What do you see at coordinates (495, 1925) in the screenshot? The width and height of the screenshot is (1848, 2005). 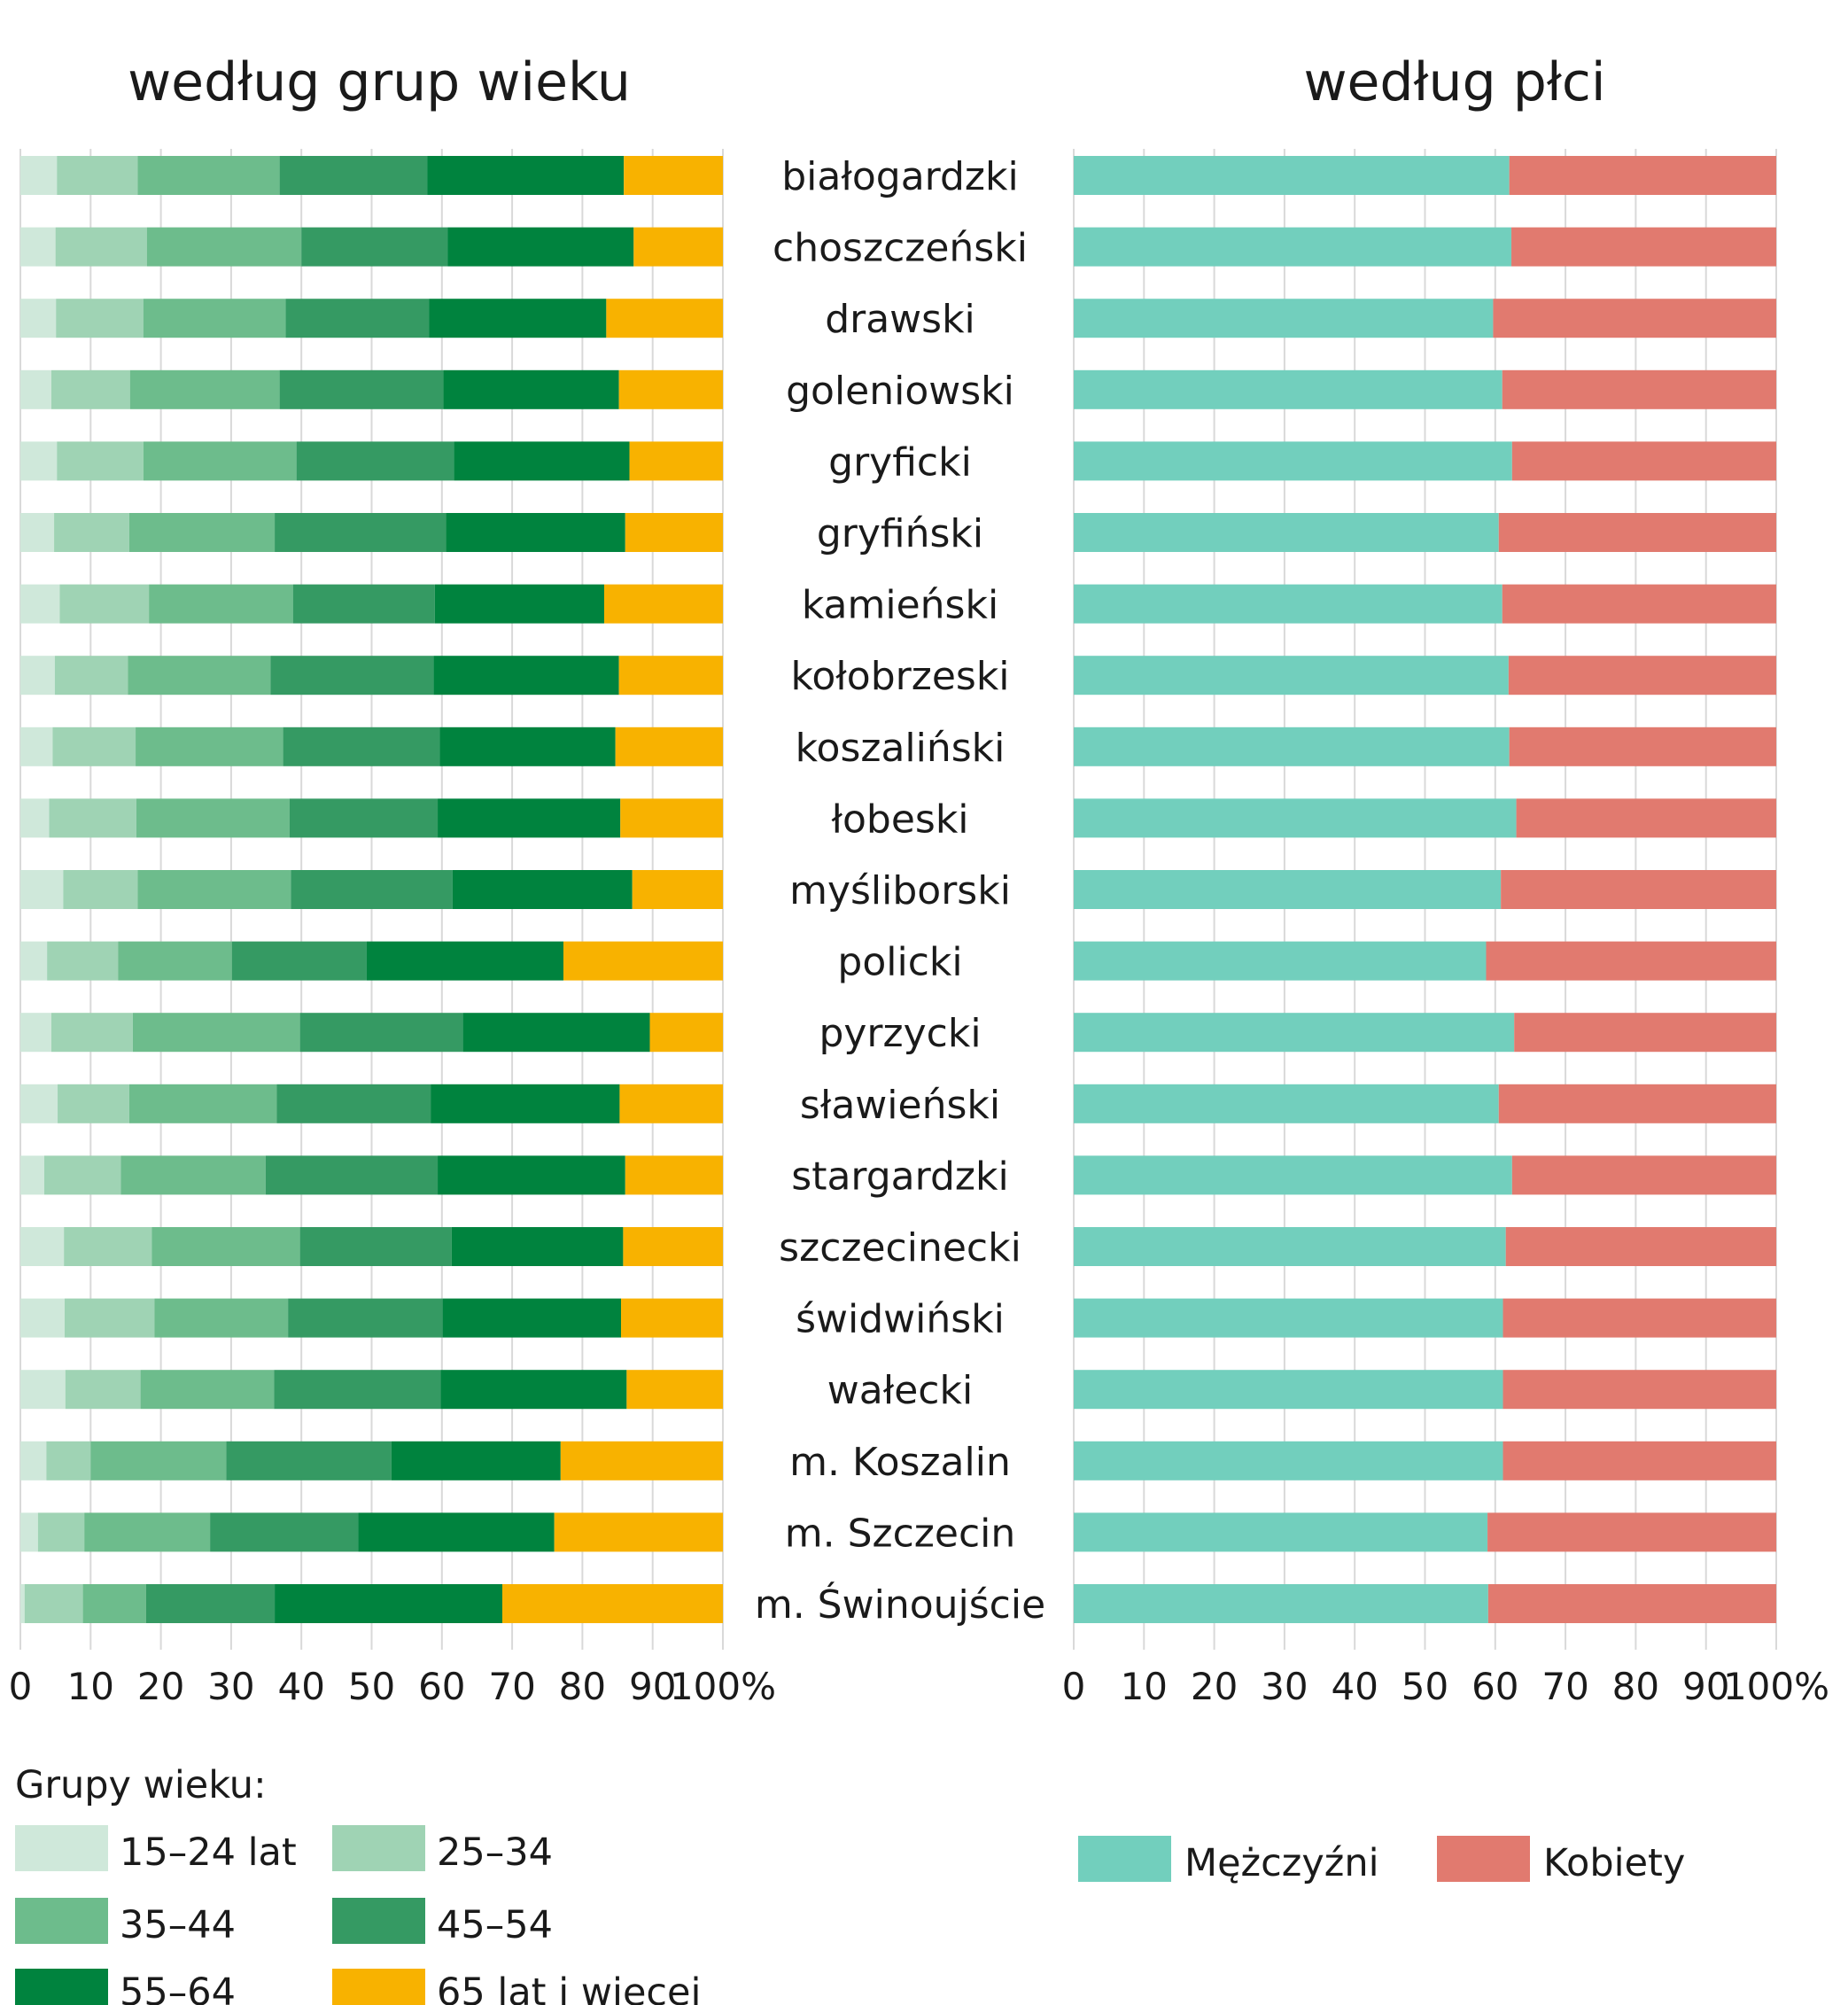 I see `legend-label-45-54: 45–54` at bounding box center [495, 1925].